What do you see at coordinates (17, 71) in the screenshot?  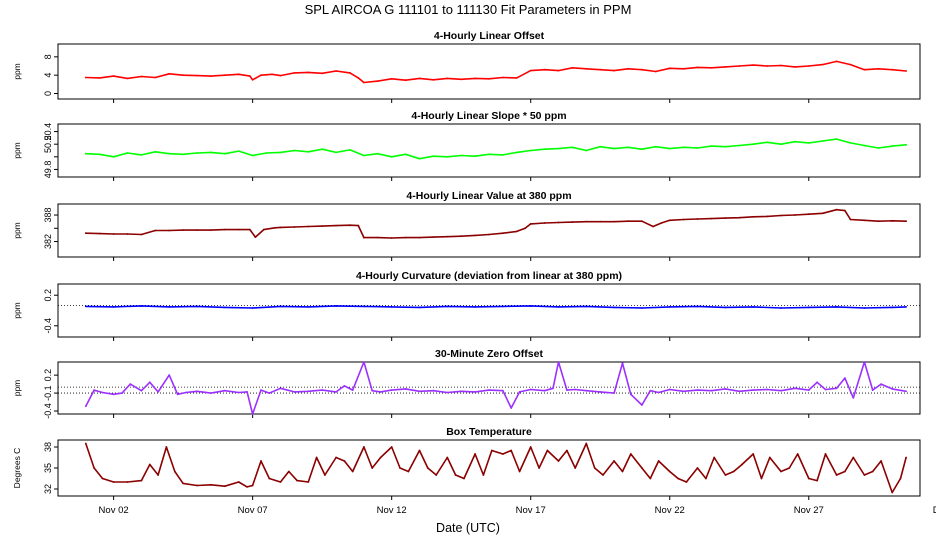 I see `y-axis-label: ppm` at bounding box center [17, 71].